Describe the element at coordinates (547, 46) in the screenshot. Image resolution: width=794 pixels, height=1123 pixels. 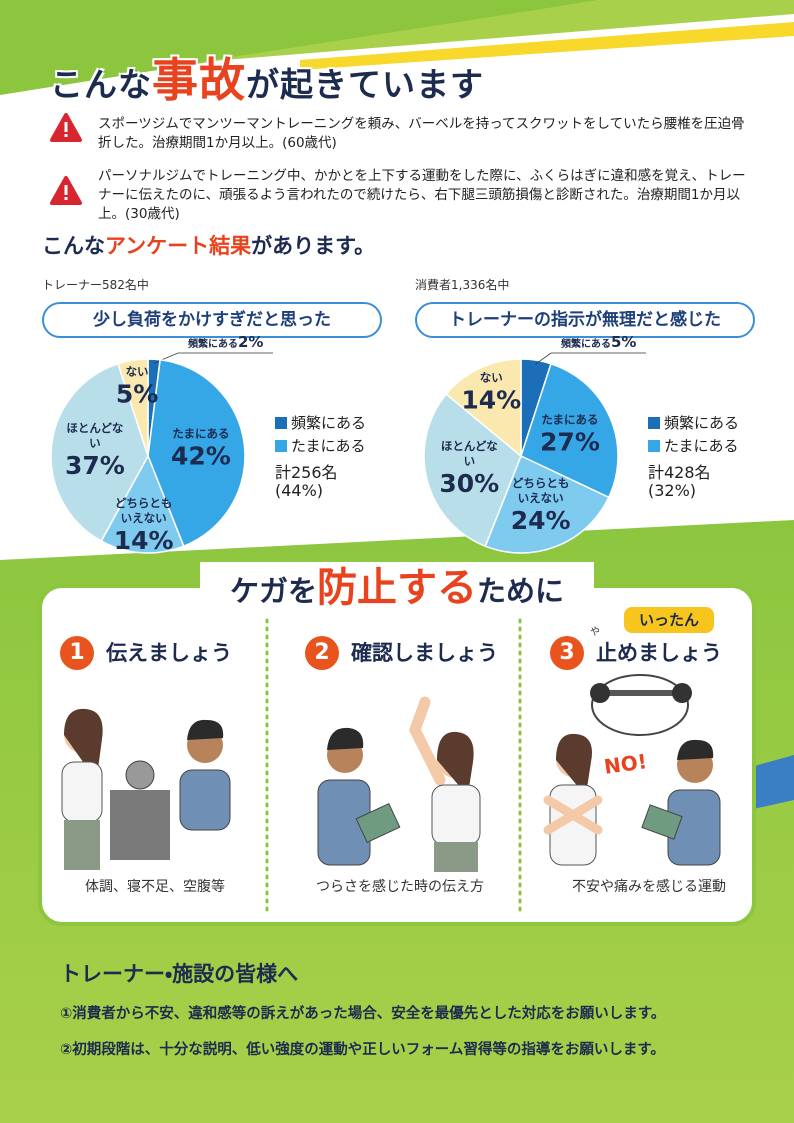
I see `top-stripe` at that location.